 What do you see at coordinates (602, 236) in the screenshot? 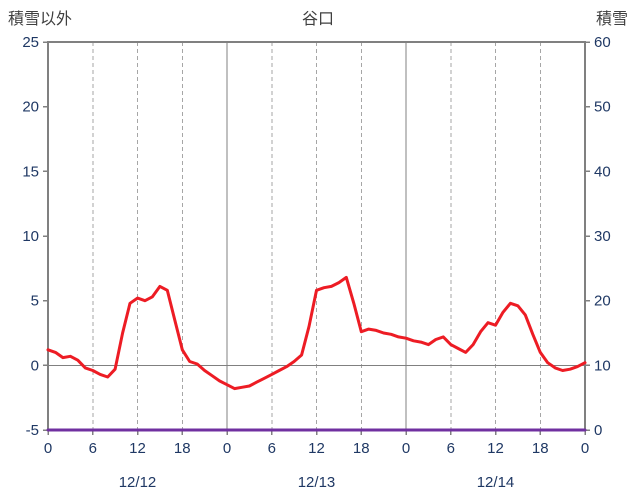
I see `right-axis-tick-label: 30` at bounding box center [602, 236].